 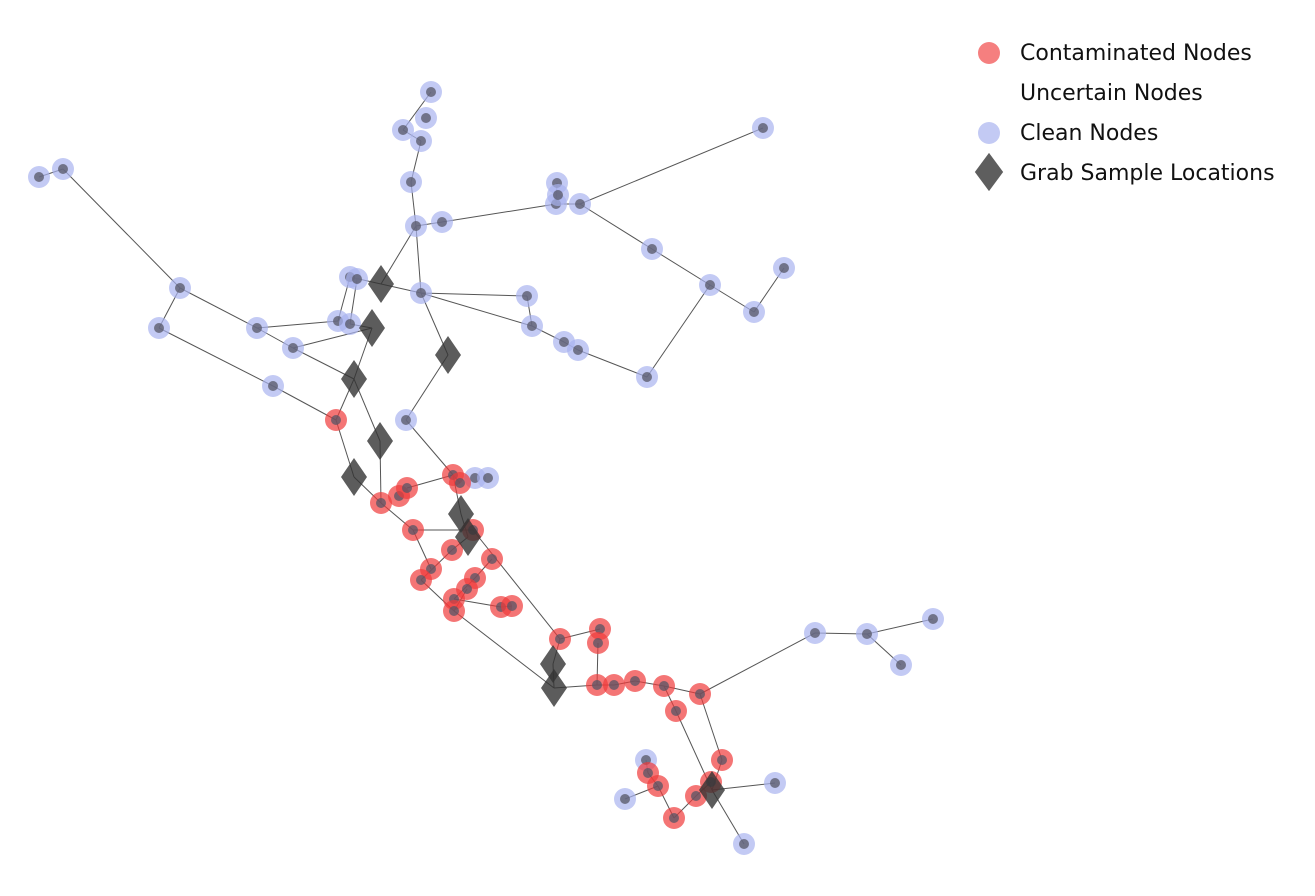 What do you see at coordinates (1136, 53) in the screenshot?
I see `legend-label-contaminated: Contaminated Nodes` at bounding box center [1136, 53].